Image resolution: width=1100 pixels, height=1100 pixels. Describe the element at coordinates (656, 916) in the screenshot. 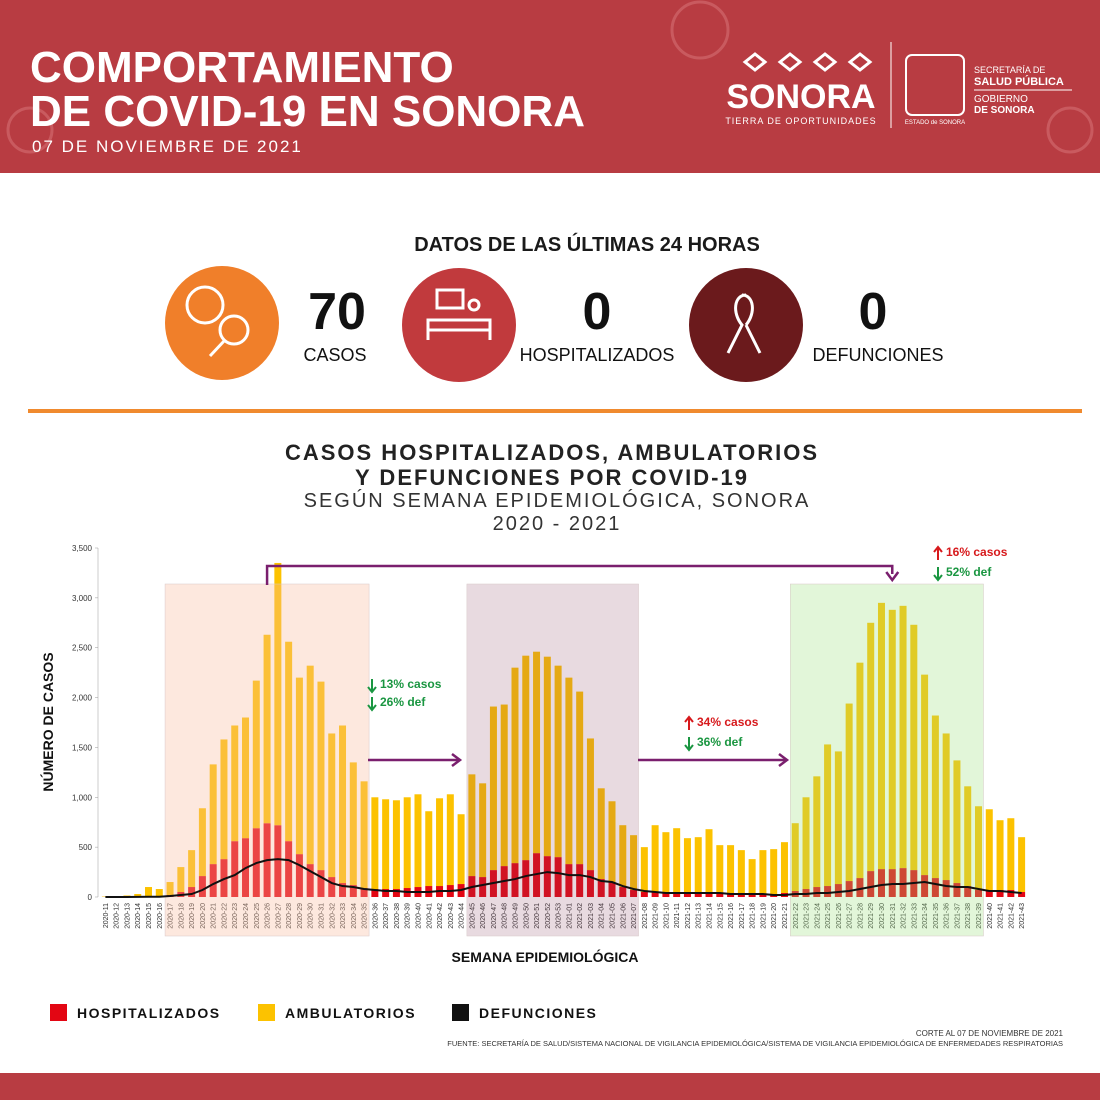

I see `x-tick-label: 2021-09` at that location.